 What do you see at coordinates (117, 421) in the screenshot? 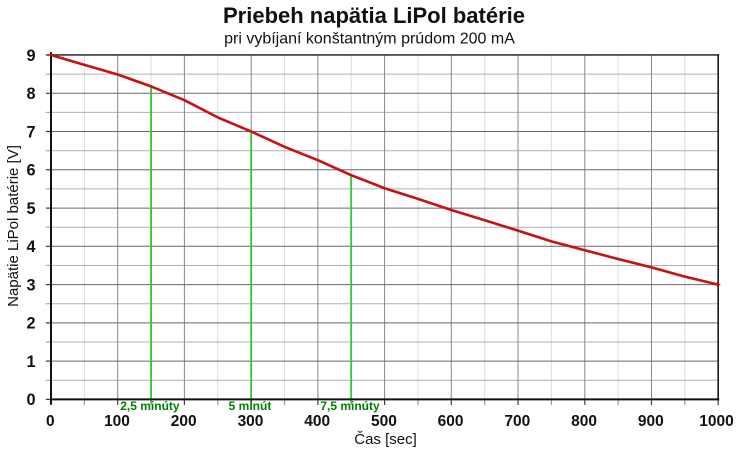
I see `svg-text: 100` at bounding box center [117, 421].